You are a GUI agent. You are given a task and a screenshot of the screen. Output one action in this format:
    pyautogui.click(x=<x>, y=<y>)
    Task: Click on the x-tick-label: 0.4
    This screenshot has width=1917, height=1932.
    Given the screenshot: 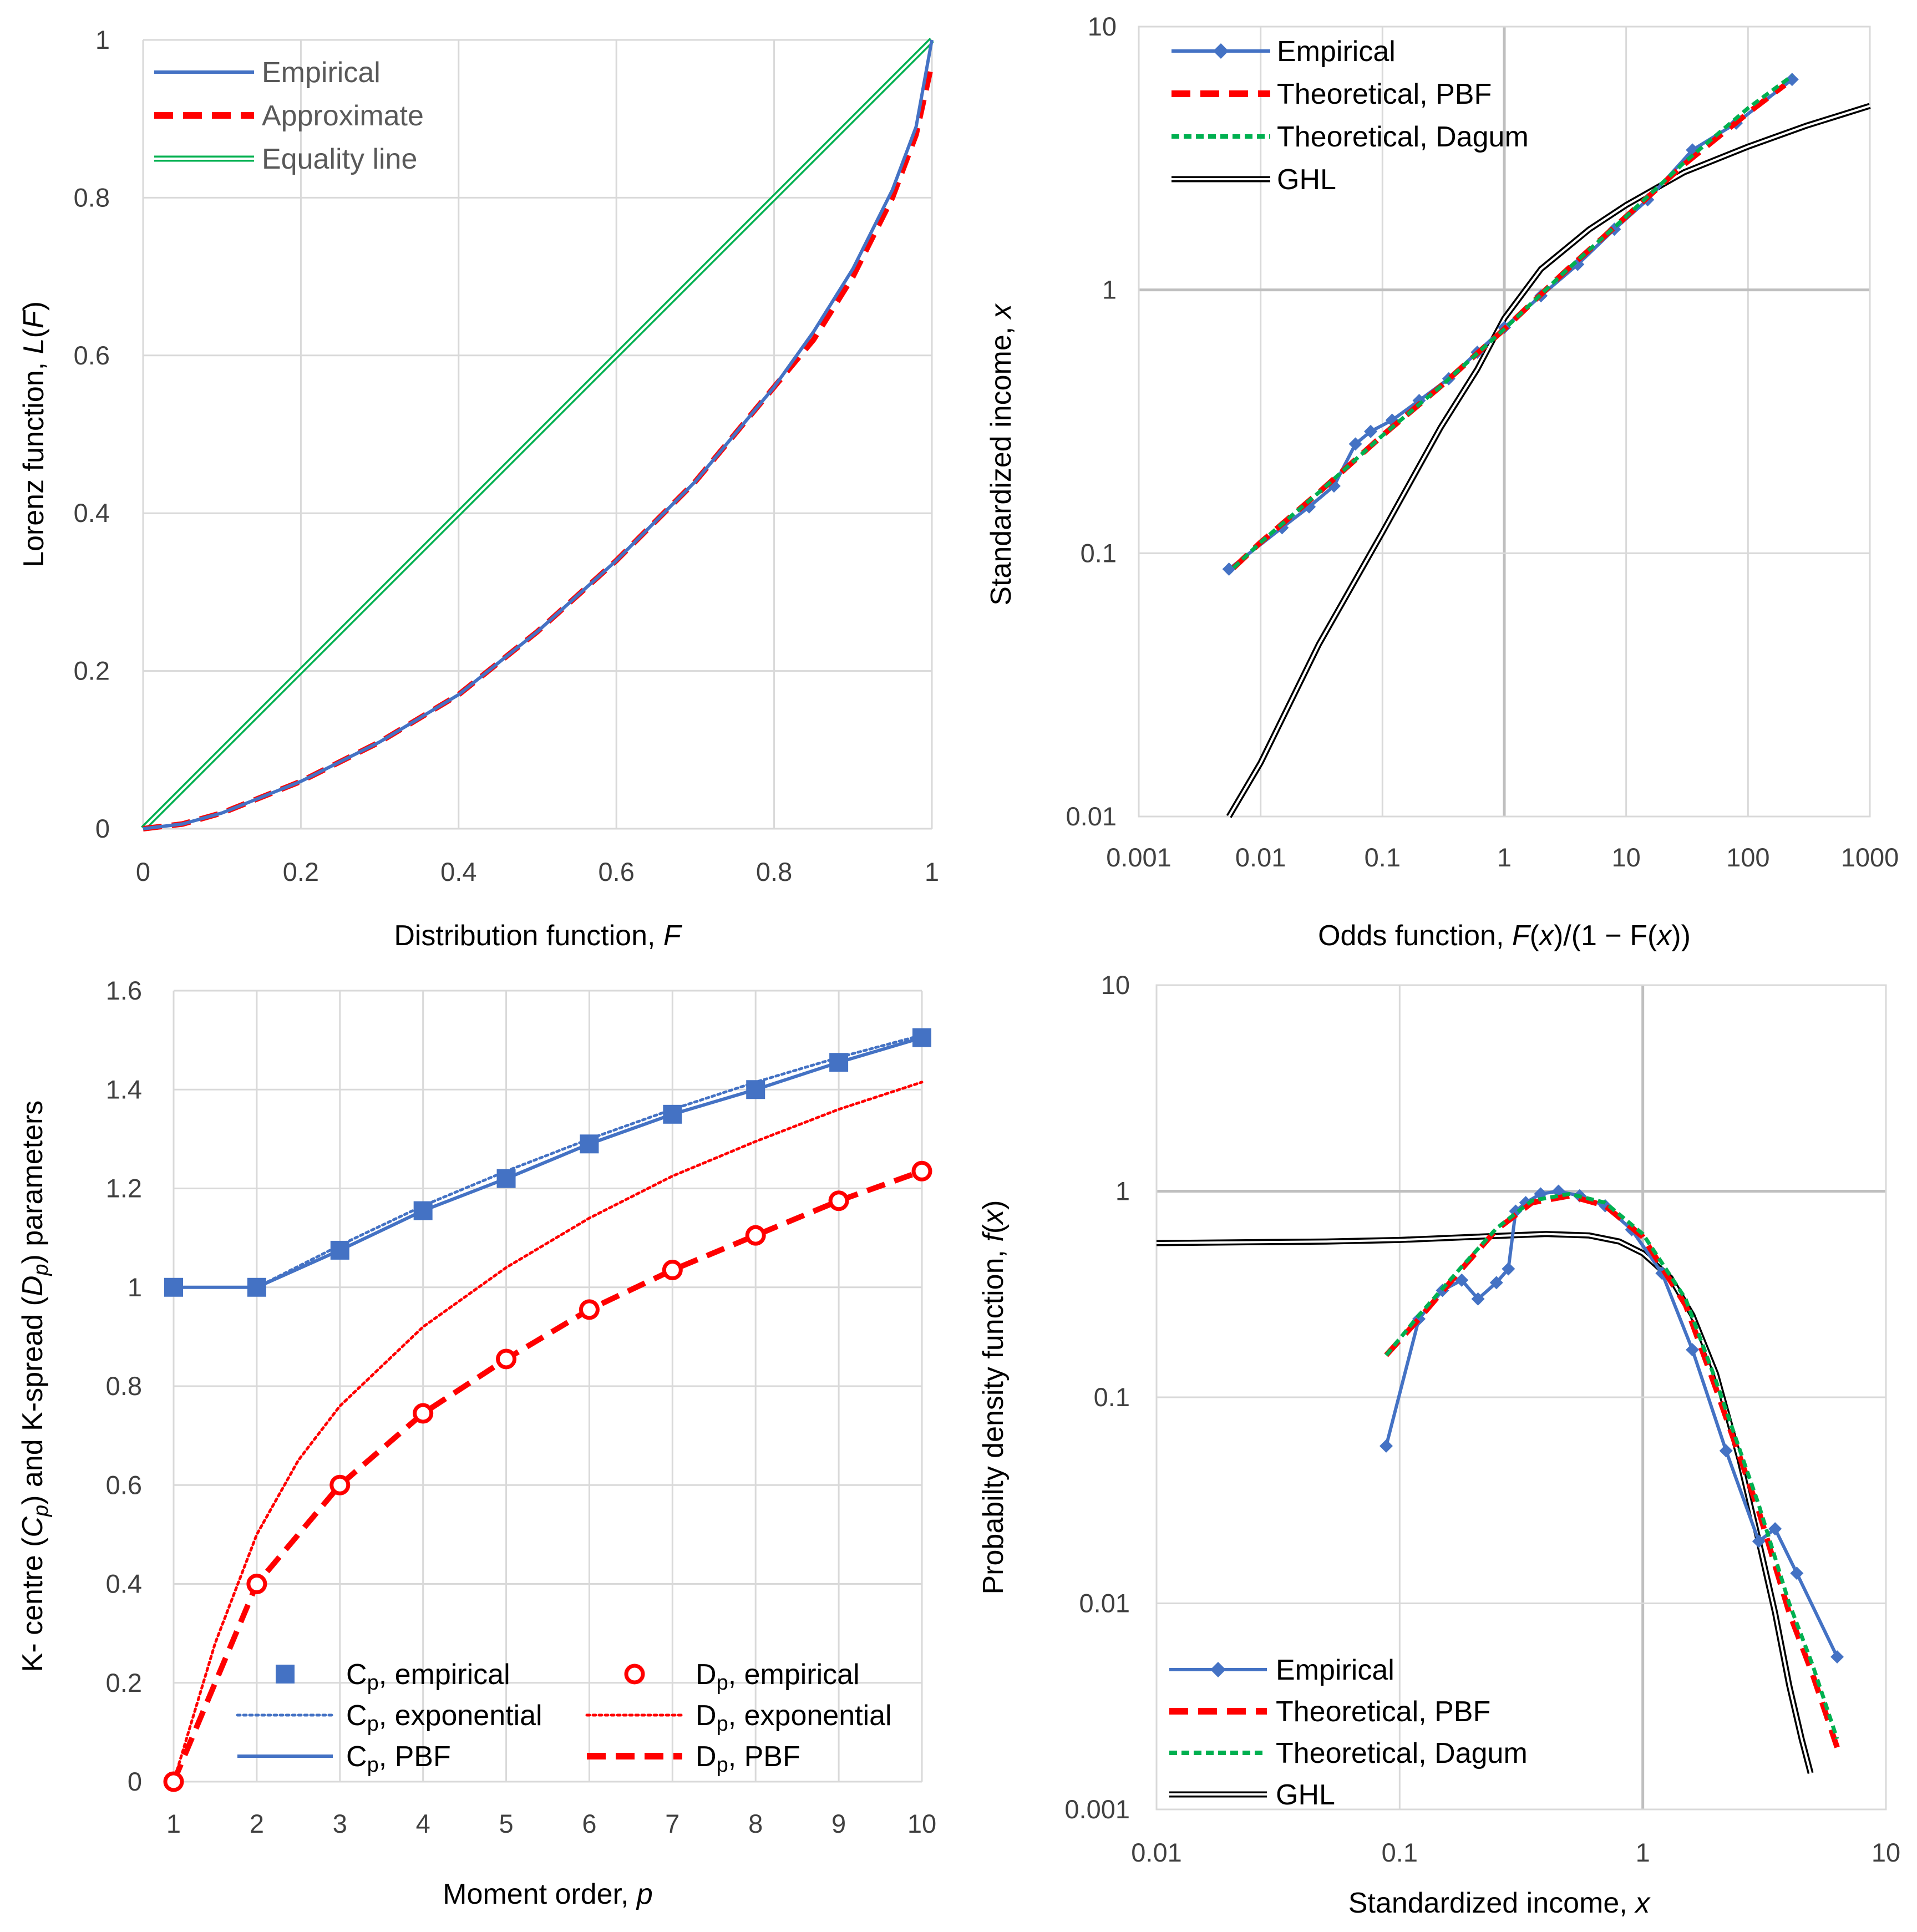 What is the action you would take?
    pyautogui.click(x=458, y=871)
    